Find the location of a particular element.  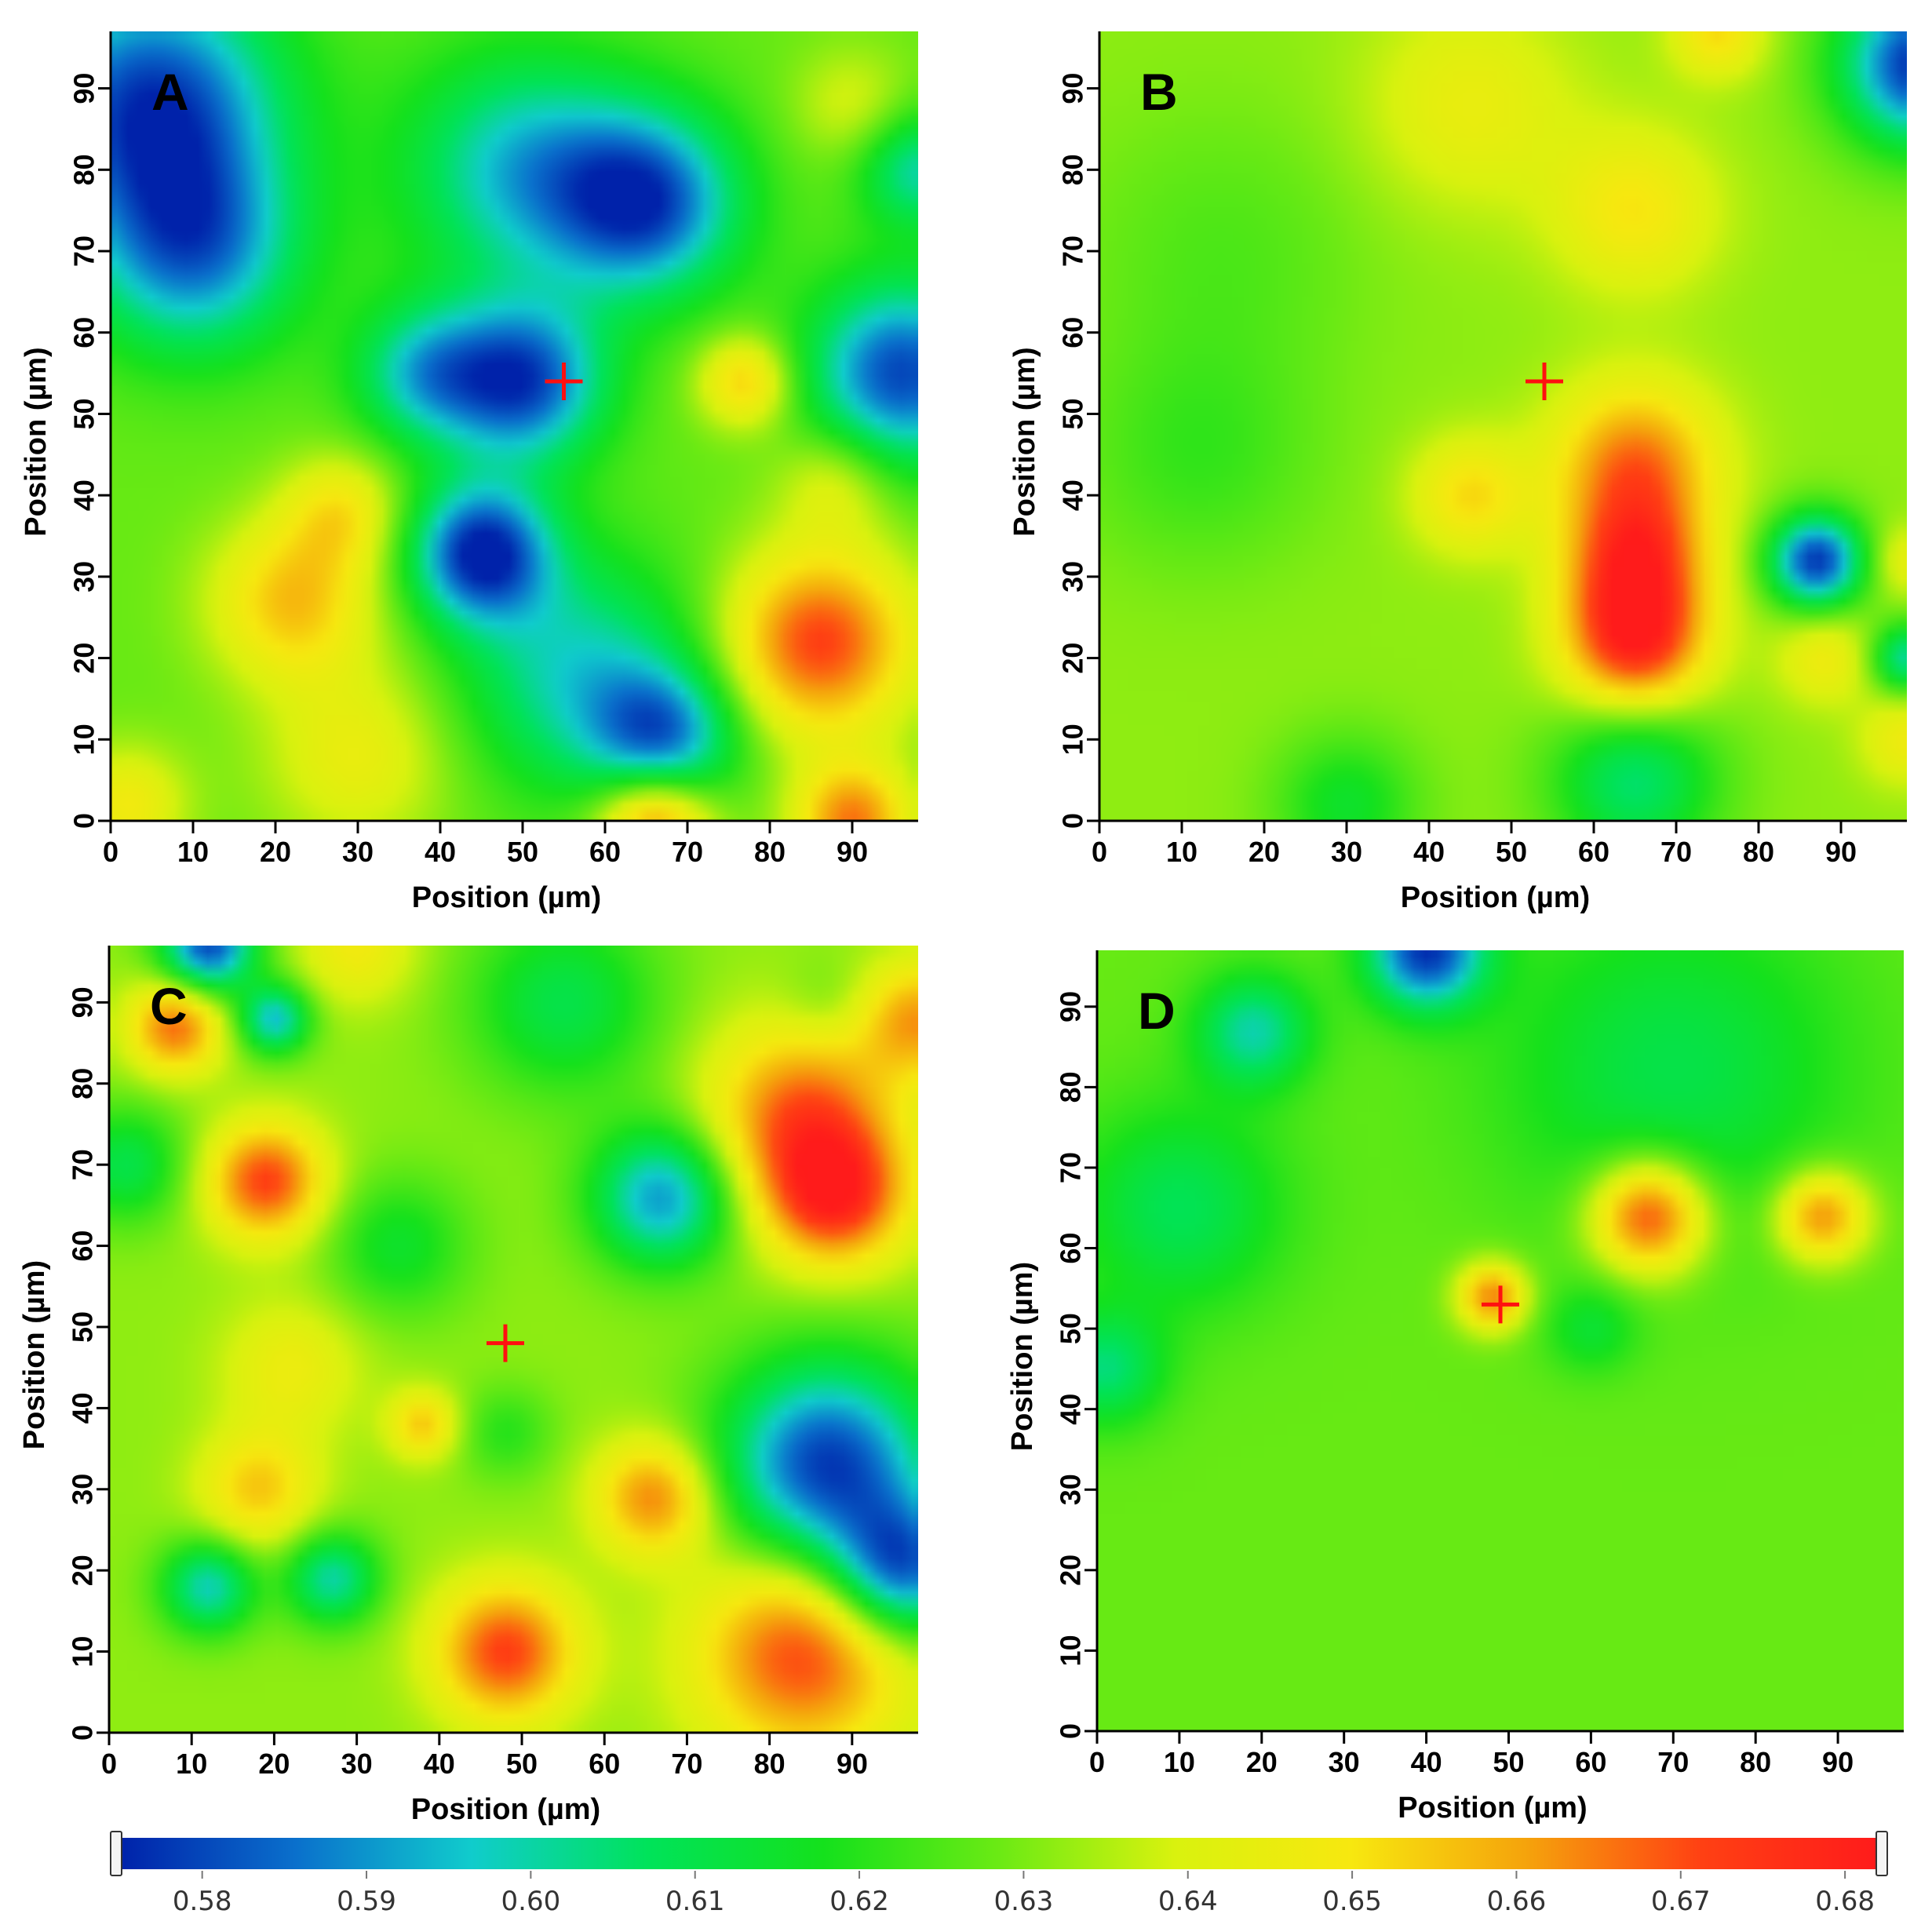

colorbar-tick-label: 0.61 is located at coordinates (695, 1901).